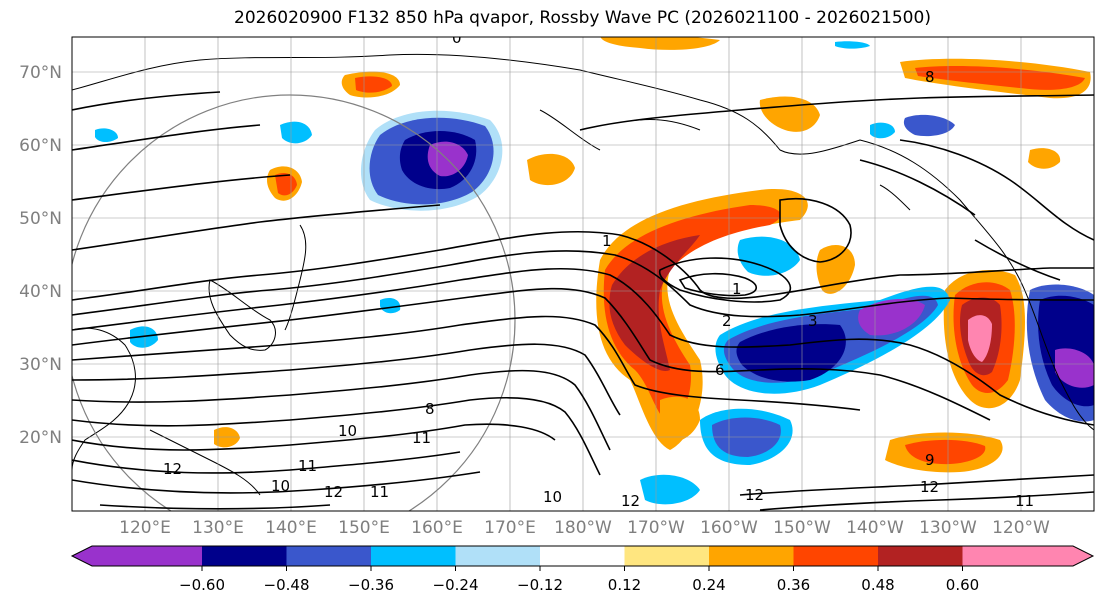 The image size is (1105, 604). Describe the element at coordinates (371, 585) in the screenshot. I see `colorbar-tick-label: −0.36` at that location.